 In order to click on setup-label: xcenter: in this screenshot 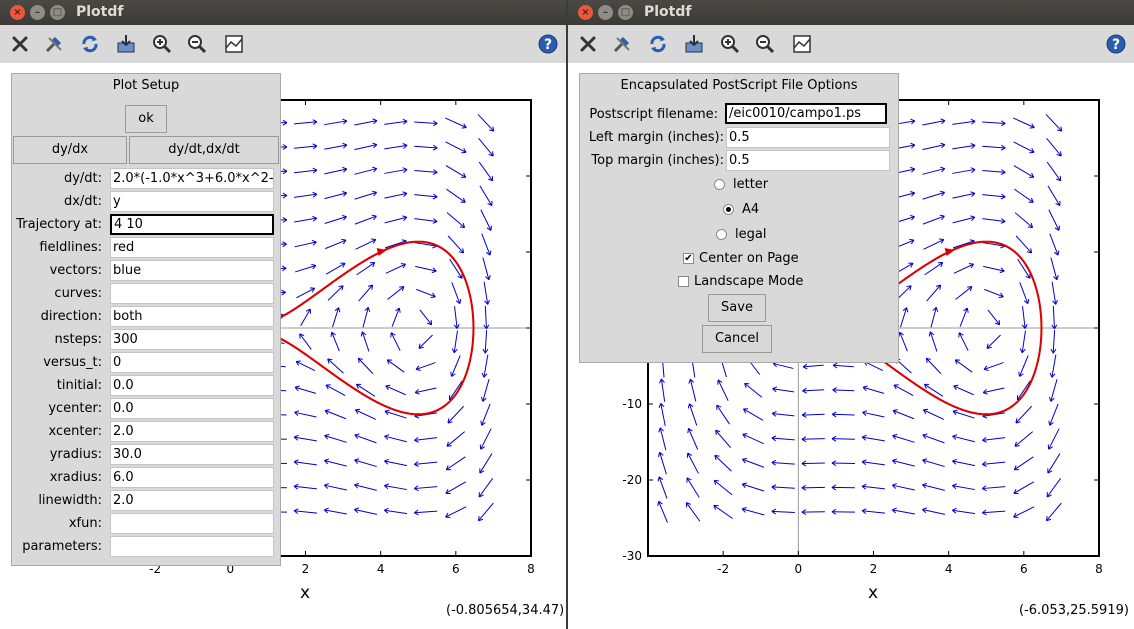, I will do `click(75, 431)`.